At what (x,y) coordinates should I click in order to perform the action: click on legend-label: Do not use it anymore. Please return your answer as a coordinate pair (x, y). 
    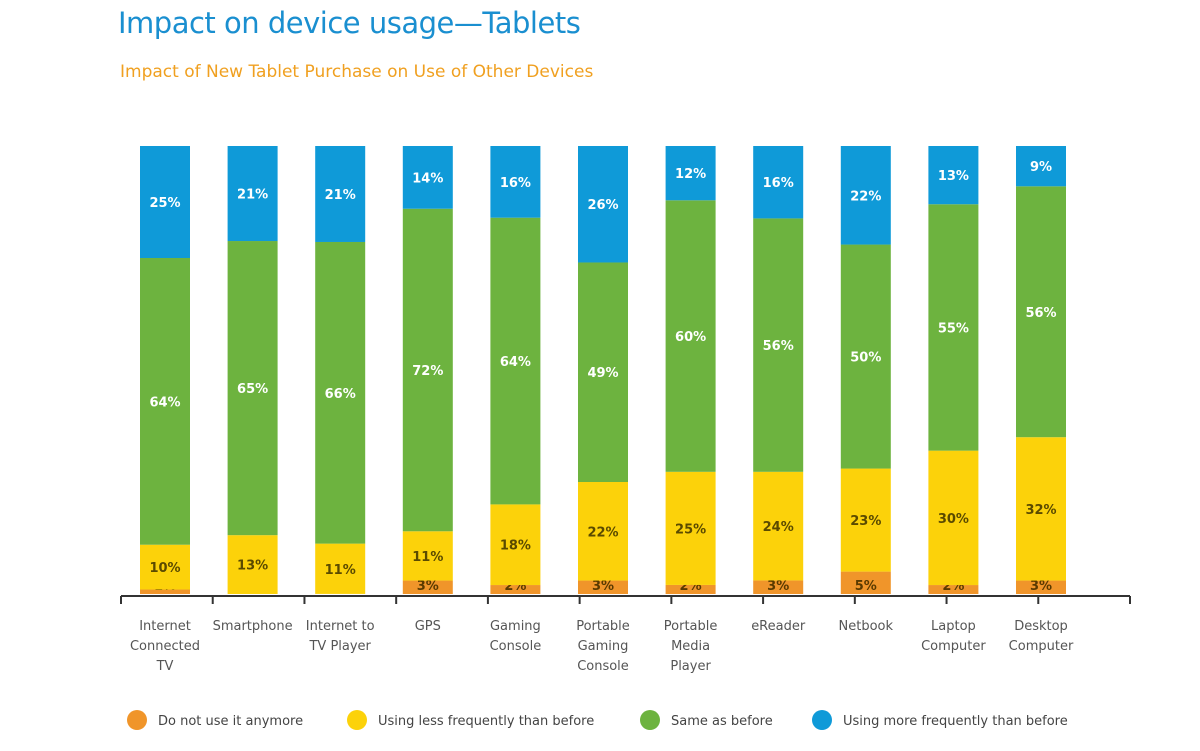
    Looking at the image, I should click on (230, 721).